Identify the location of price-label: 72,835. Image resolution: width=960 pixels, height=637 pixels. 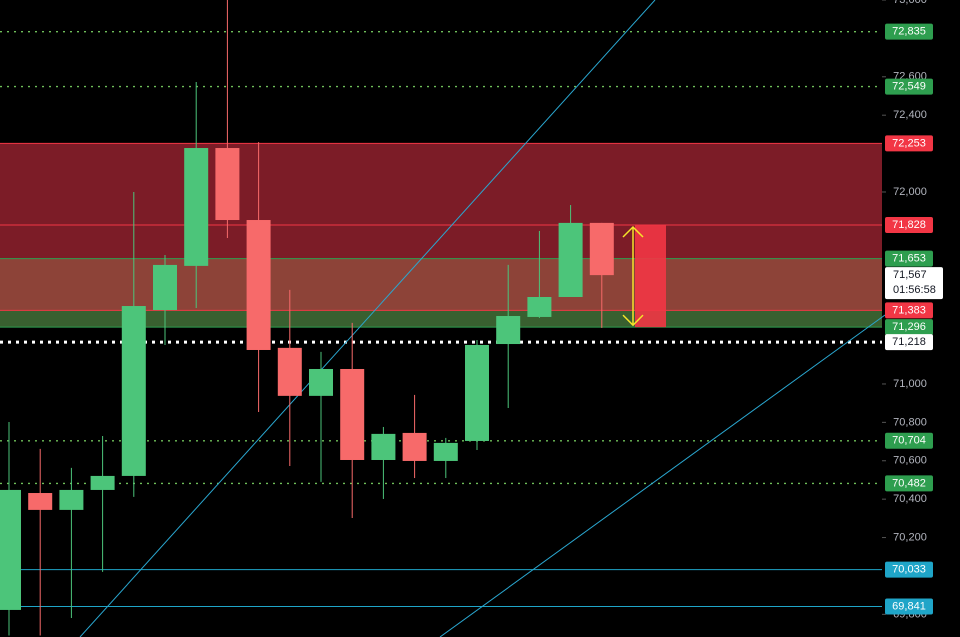
(909, 32).